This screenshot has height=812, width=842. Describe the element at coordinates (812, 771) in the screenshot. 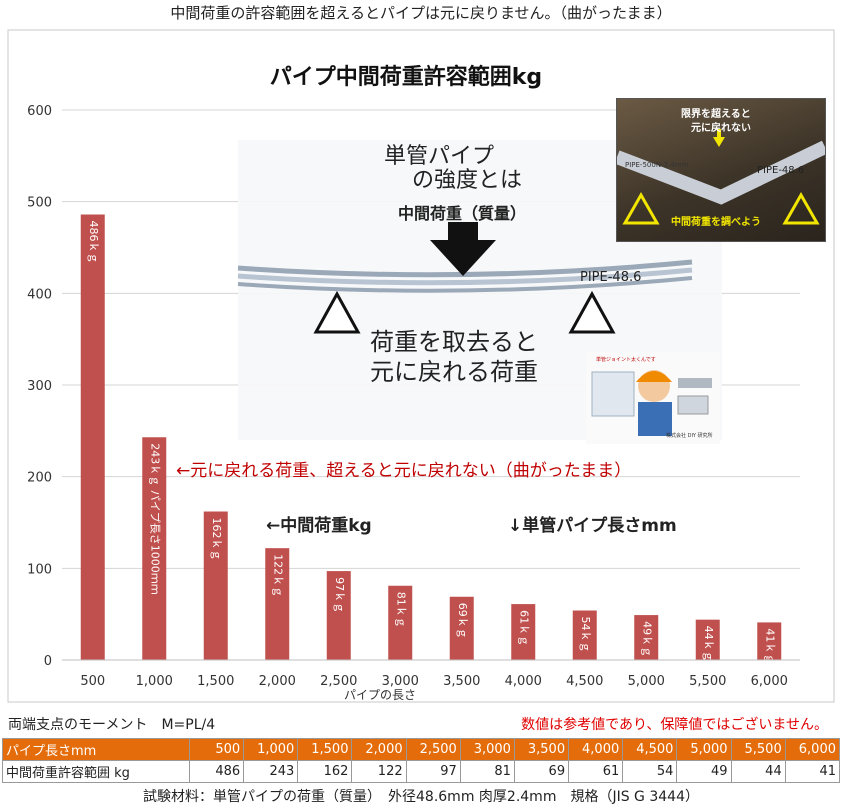

I see `table-value-cell: 41` at that location.